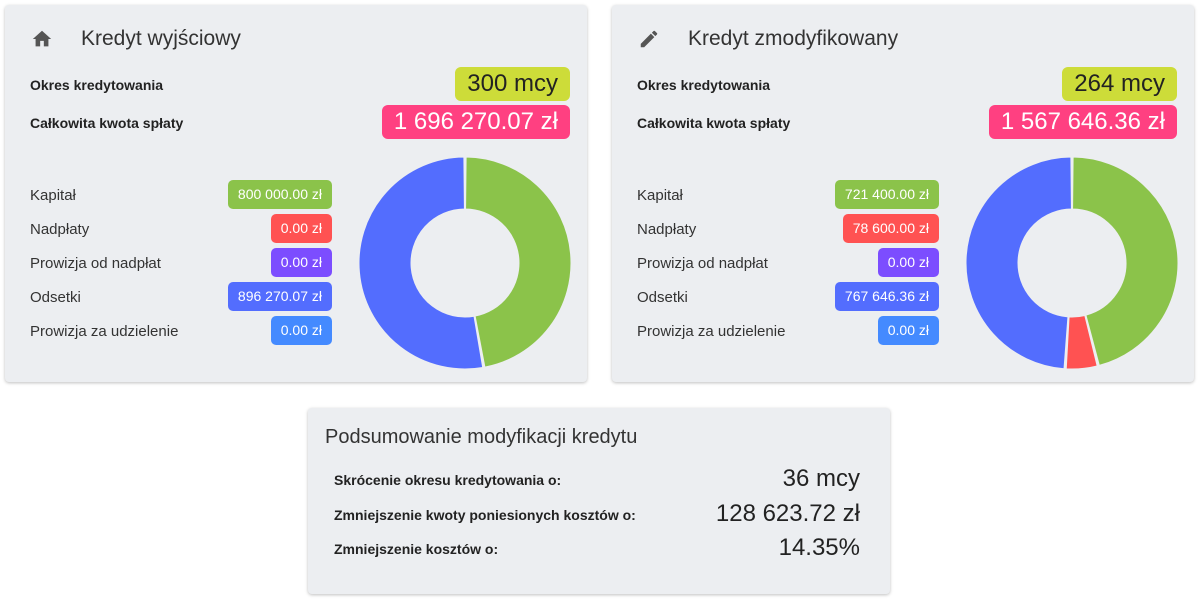  I want to click on list-item-odsetki: Odsetki 767 646.36 zł, so click(788, 297).